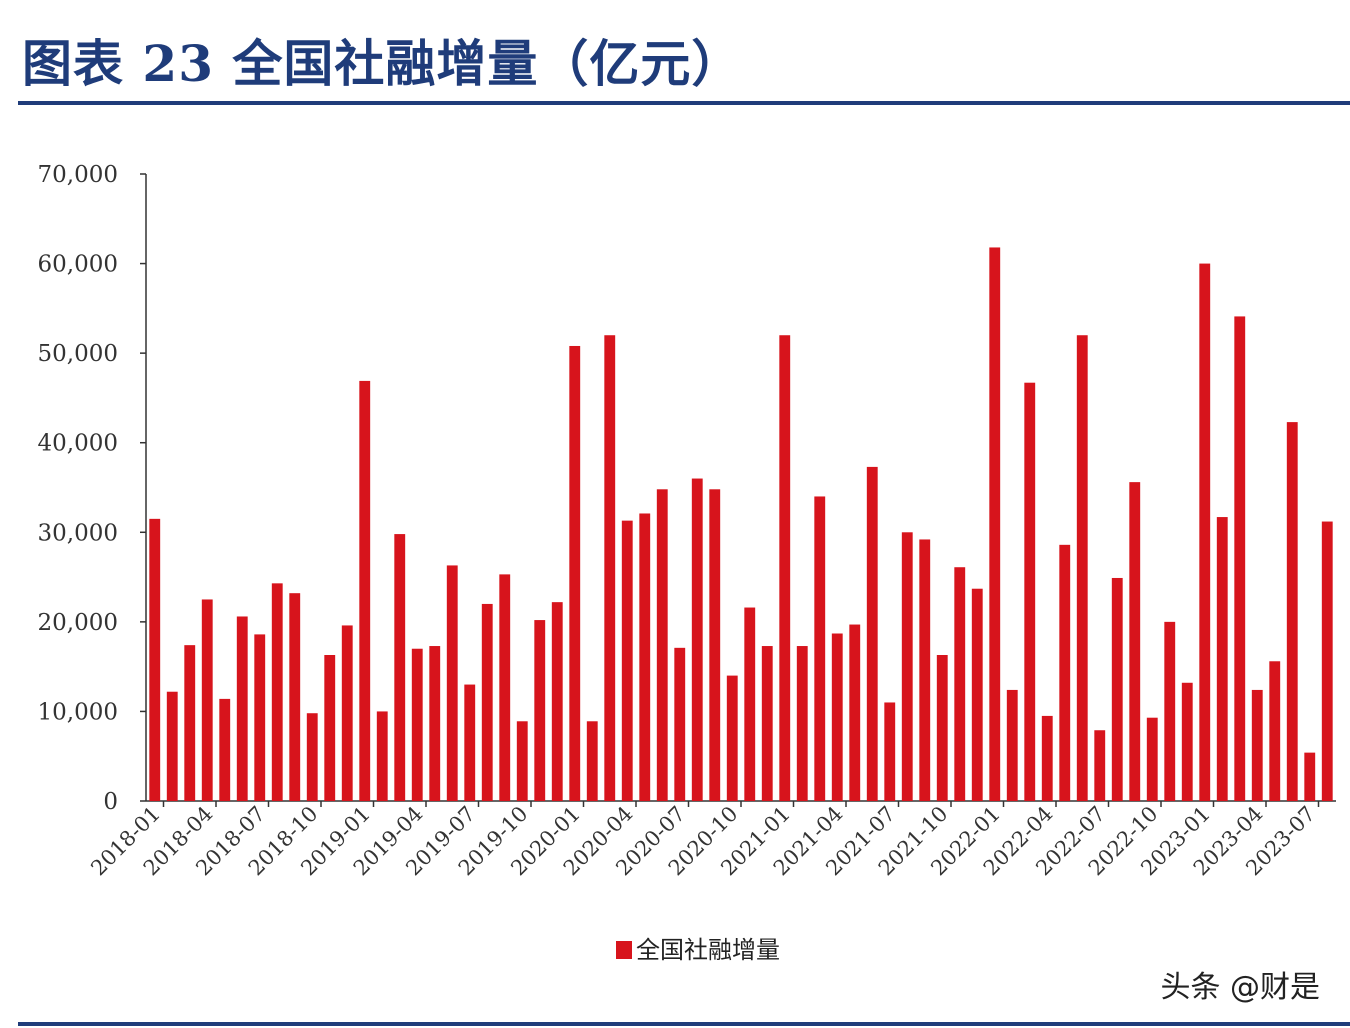 The image size is (1350, 1028). What do you see at coordinates (1240, 987) in the screenshot?
I see `watermark: 头条 @财是` at bounding box center [1240, 987].